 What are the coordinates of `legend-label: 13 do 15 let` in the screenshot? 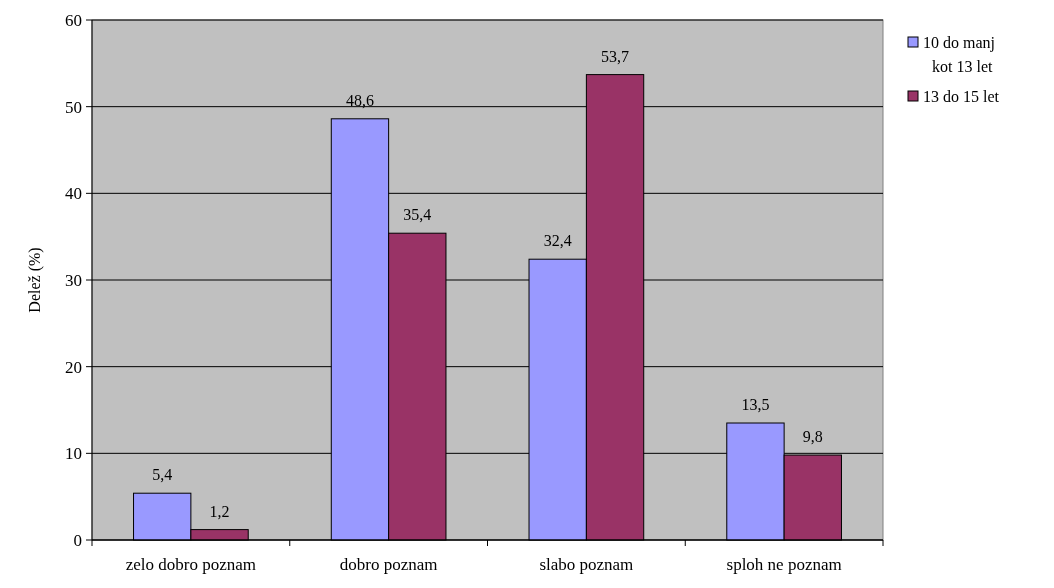 It's located at (961, 96).